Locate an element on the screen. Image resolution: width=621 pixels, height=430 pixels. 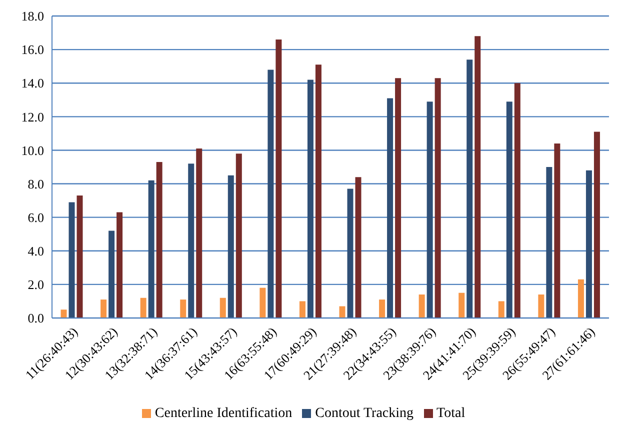
legend-label: Total is located at coordinates (451, 413).